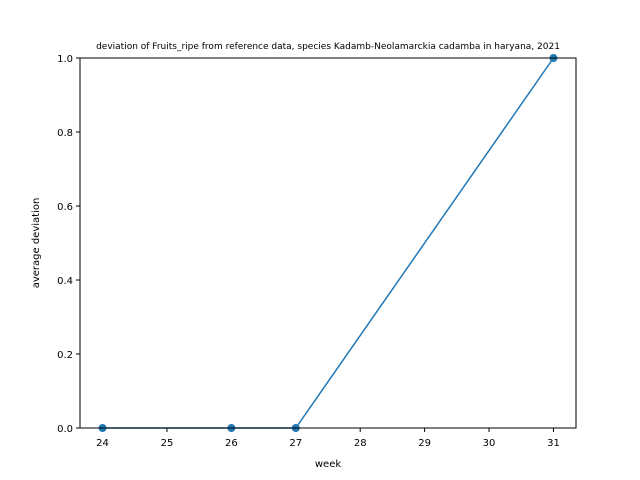 This screenshot has width=640, height=480. I want to click on x-tick-label: 30, so click(489, 443).